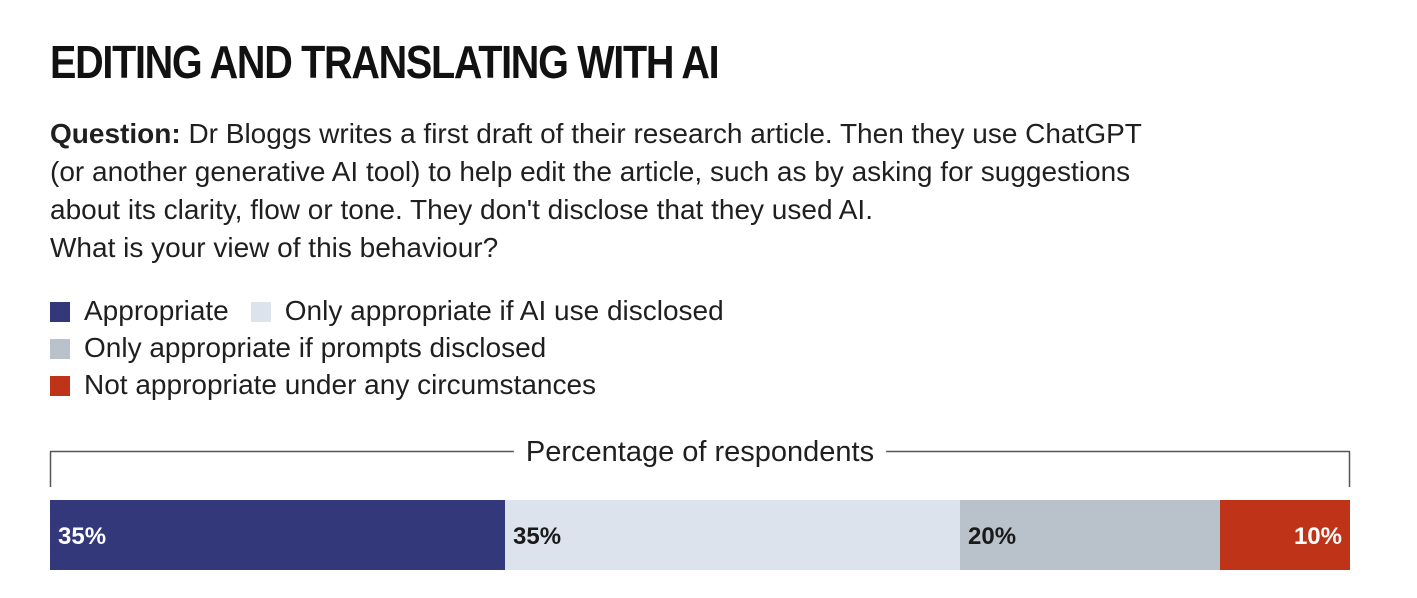 The height and width of the screenshot is (598, 1417). Describe the element at coordinates (274, 247) in the screenshot. I see `question-line-4: What is your view of this behaviour?` at that location.